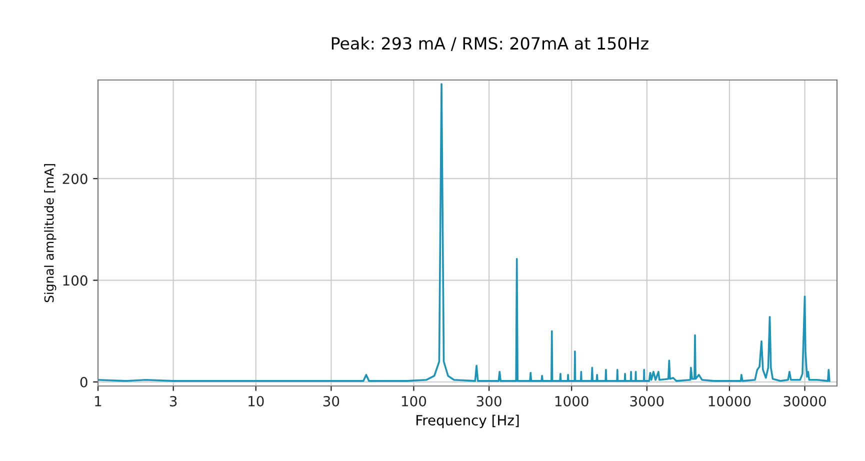  Describe the element at coordinates (256, 401) in the screenshot. I see `x-tick-label: 10` at that location.